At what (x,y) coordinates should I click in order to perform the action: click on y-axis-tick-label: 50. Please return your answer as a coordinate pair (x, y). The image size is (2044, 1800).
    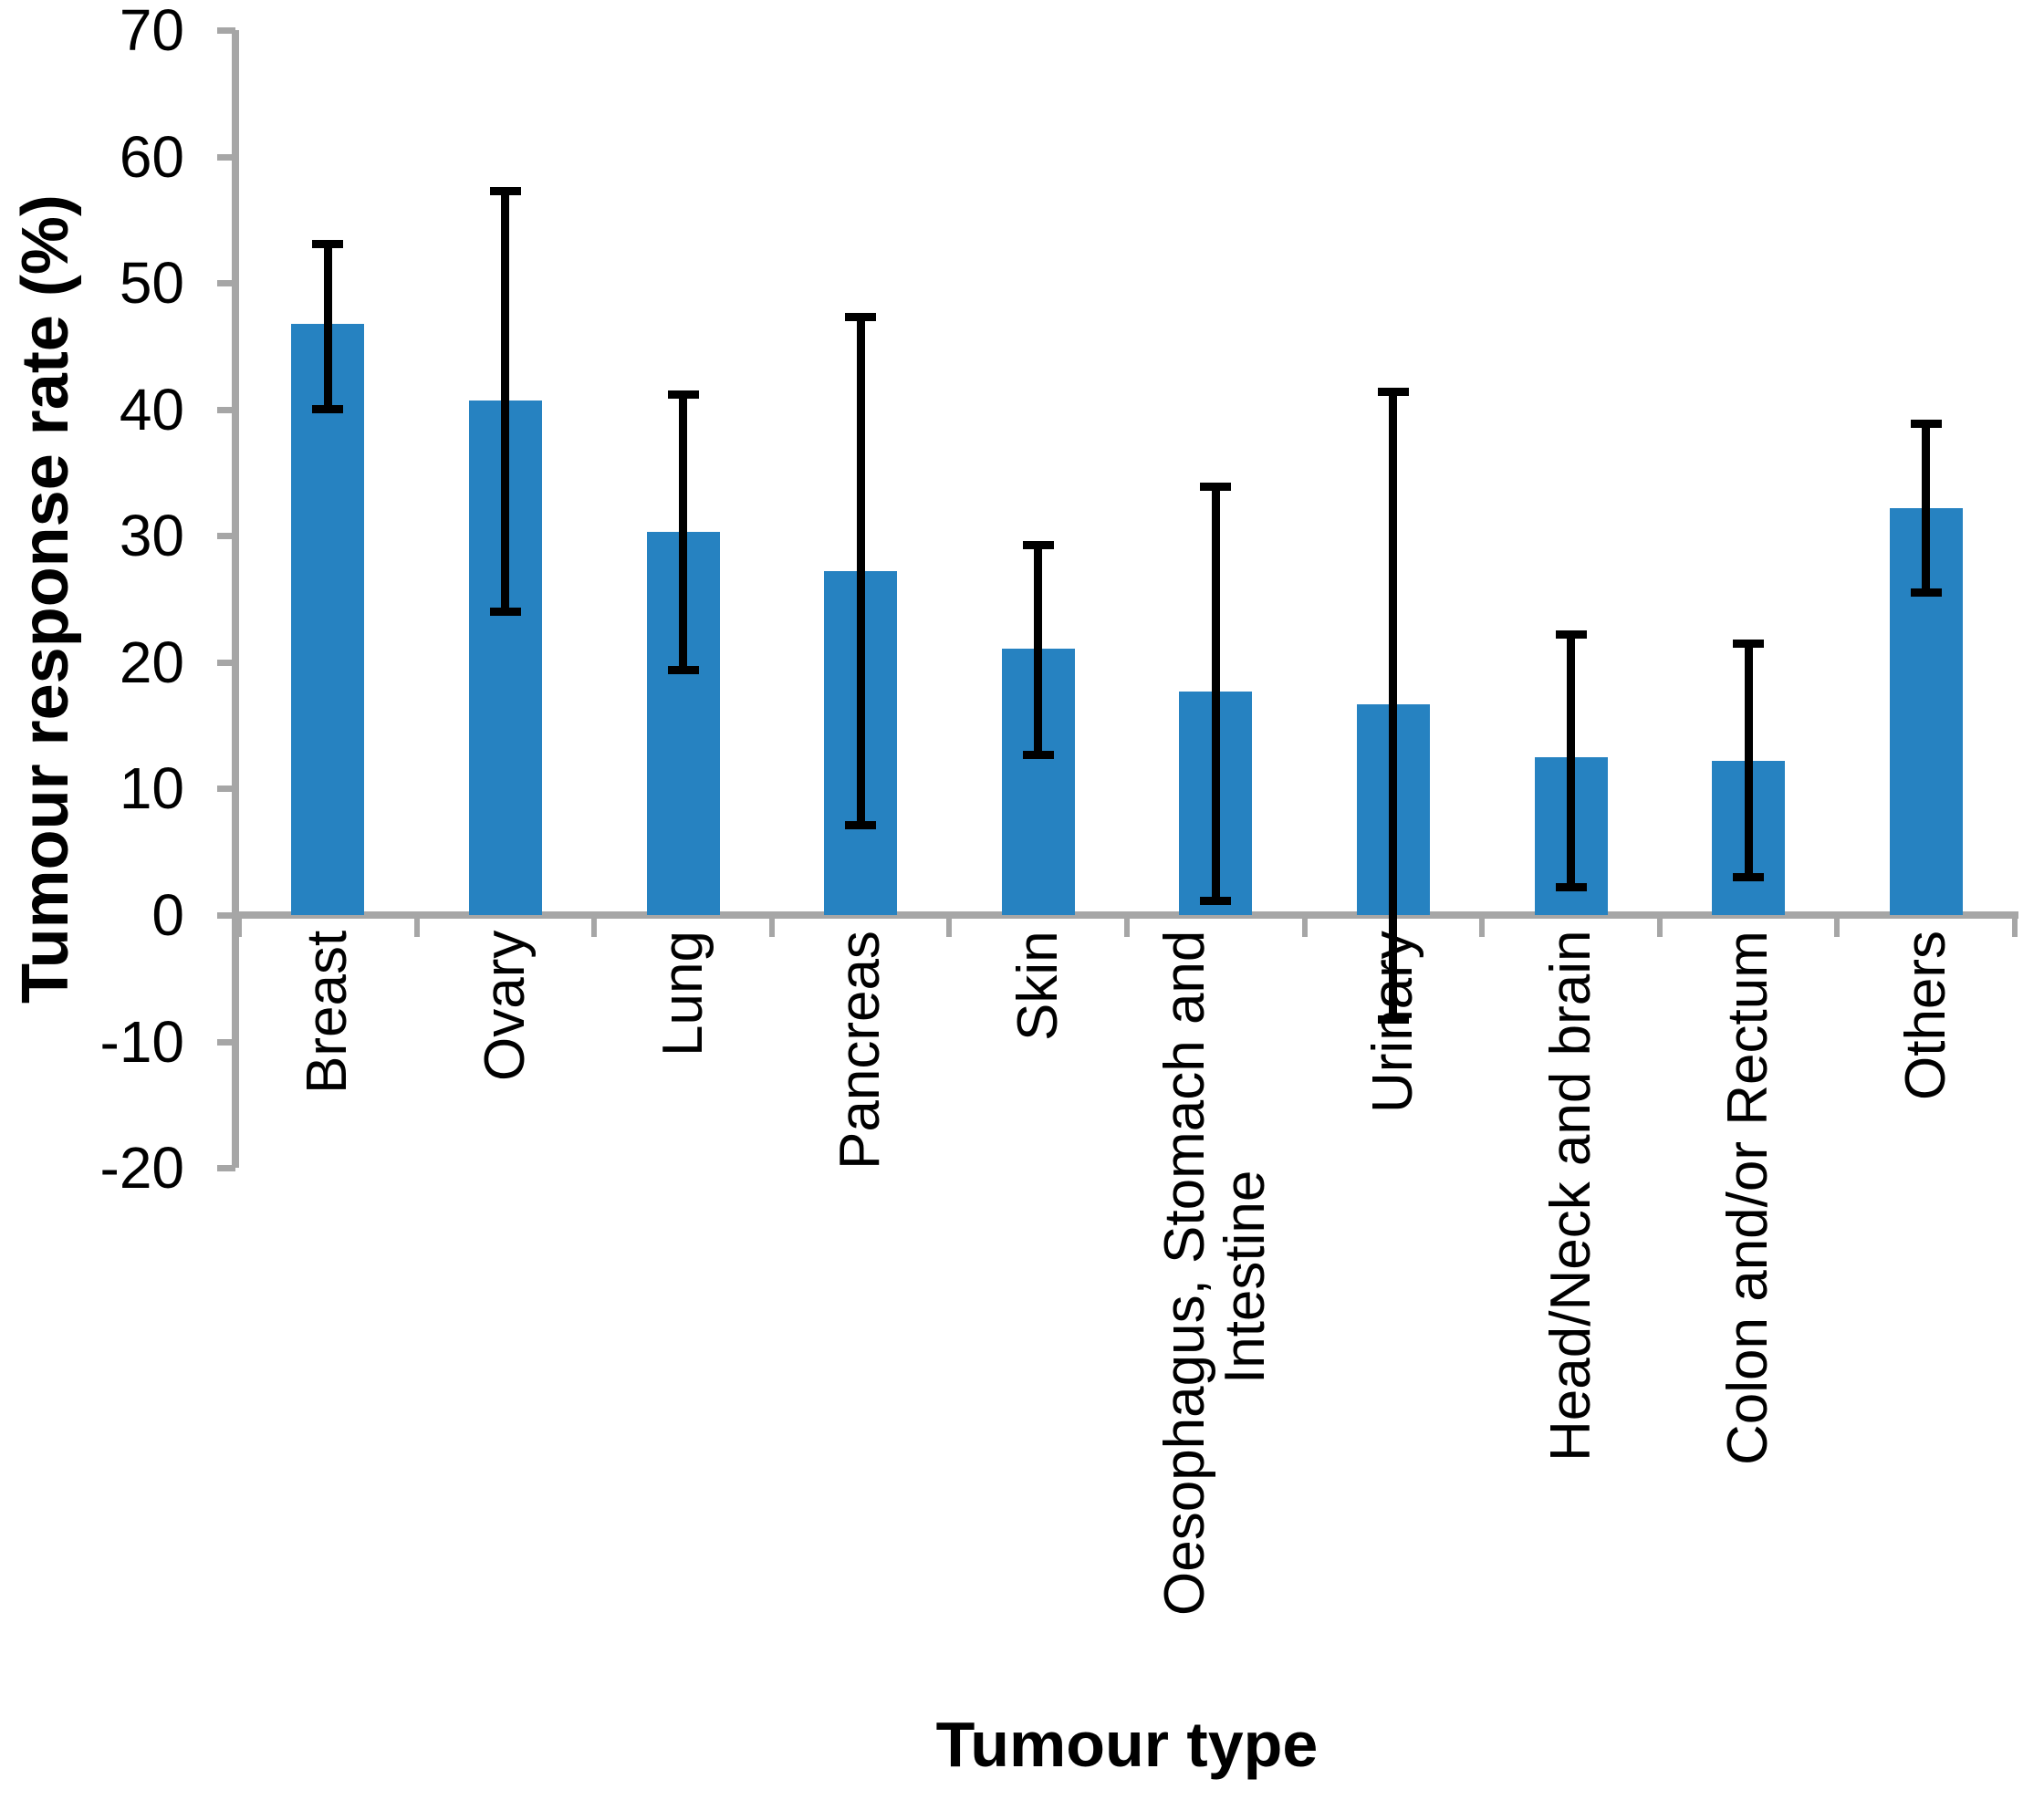
    Looking at the image, I should click on (151, 283).